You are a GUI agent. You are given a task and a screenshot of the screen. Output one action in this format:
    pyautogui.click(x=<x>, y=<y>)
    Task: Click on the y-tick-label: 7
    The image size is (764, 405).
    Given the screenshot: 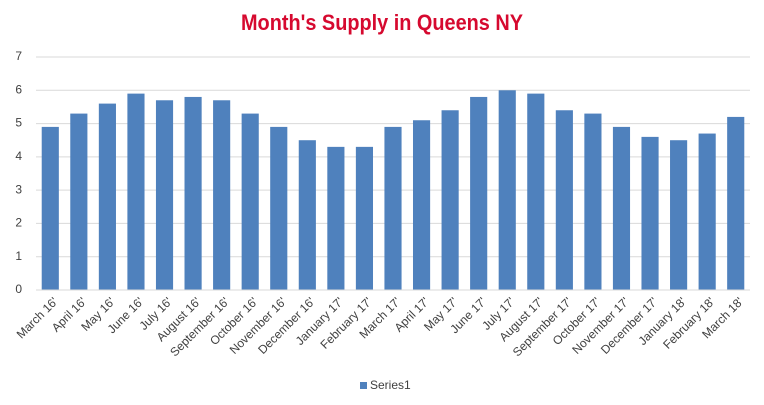 What is the action you would take?
    pyautogui.click(x=18, y=56)
    